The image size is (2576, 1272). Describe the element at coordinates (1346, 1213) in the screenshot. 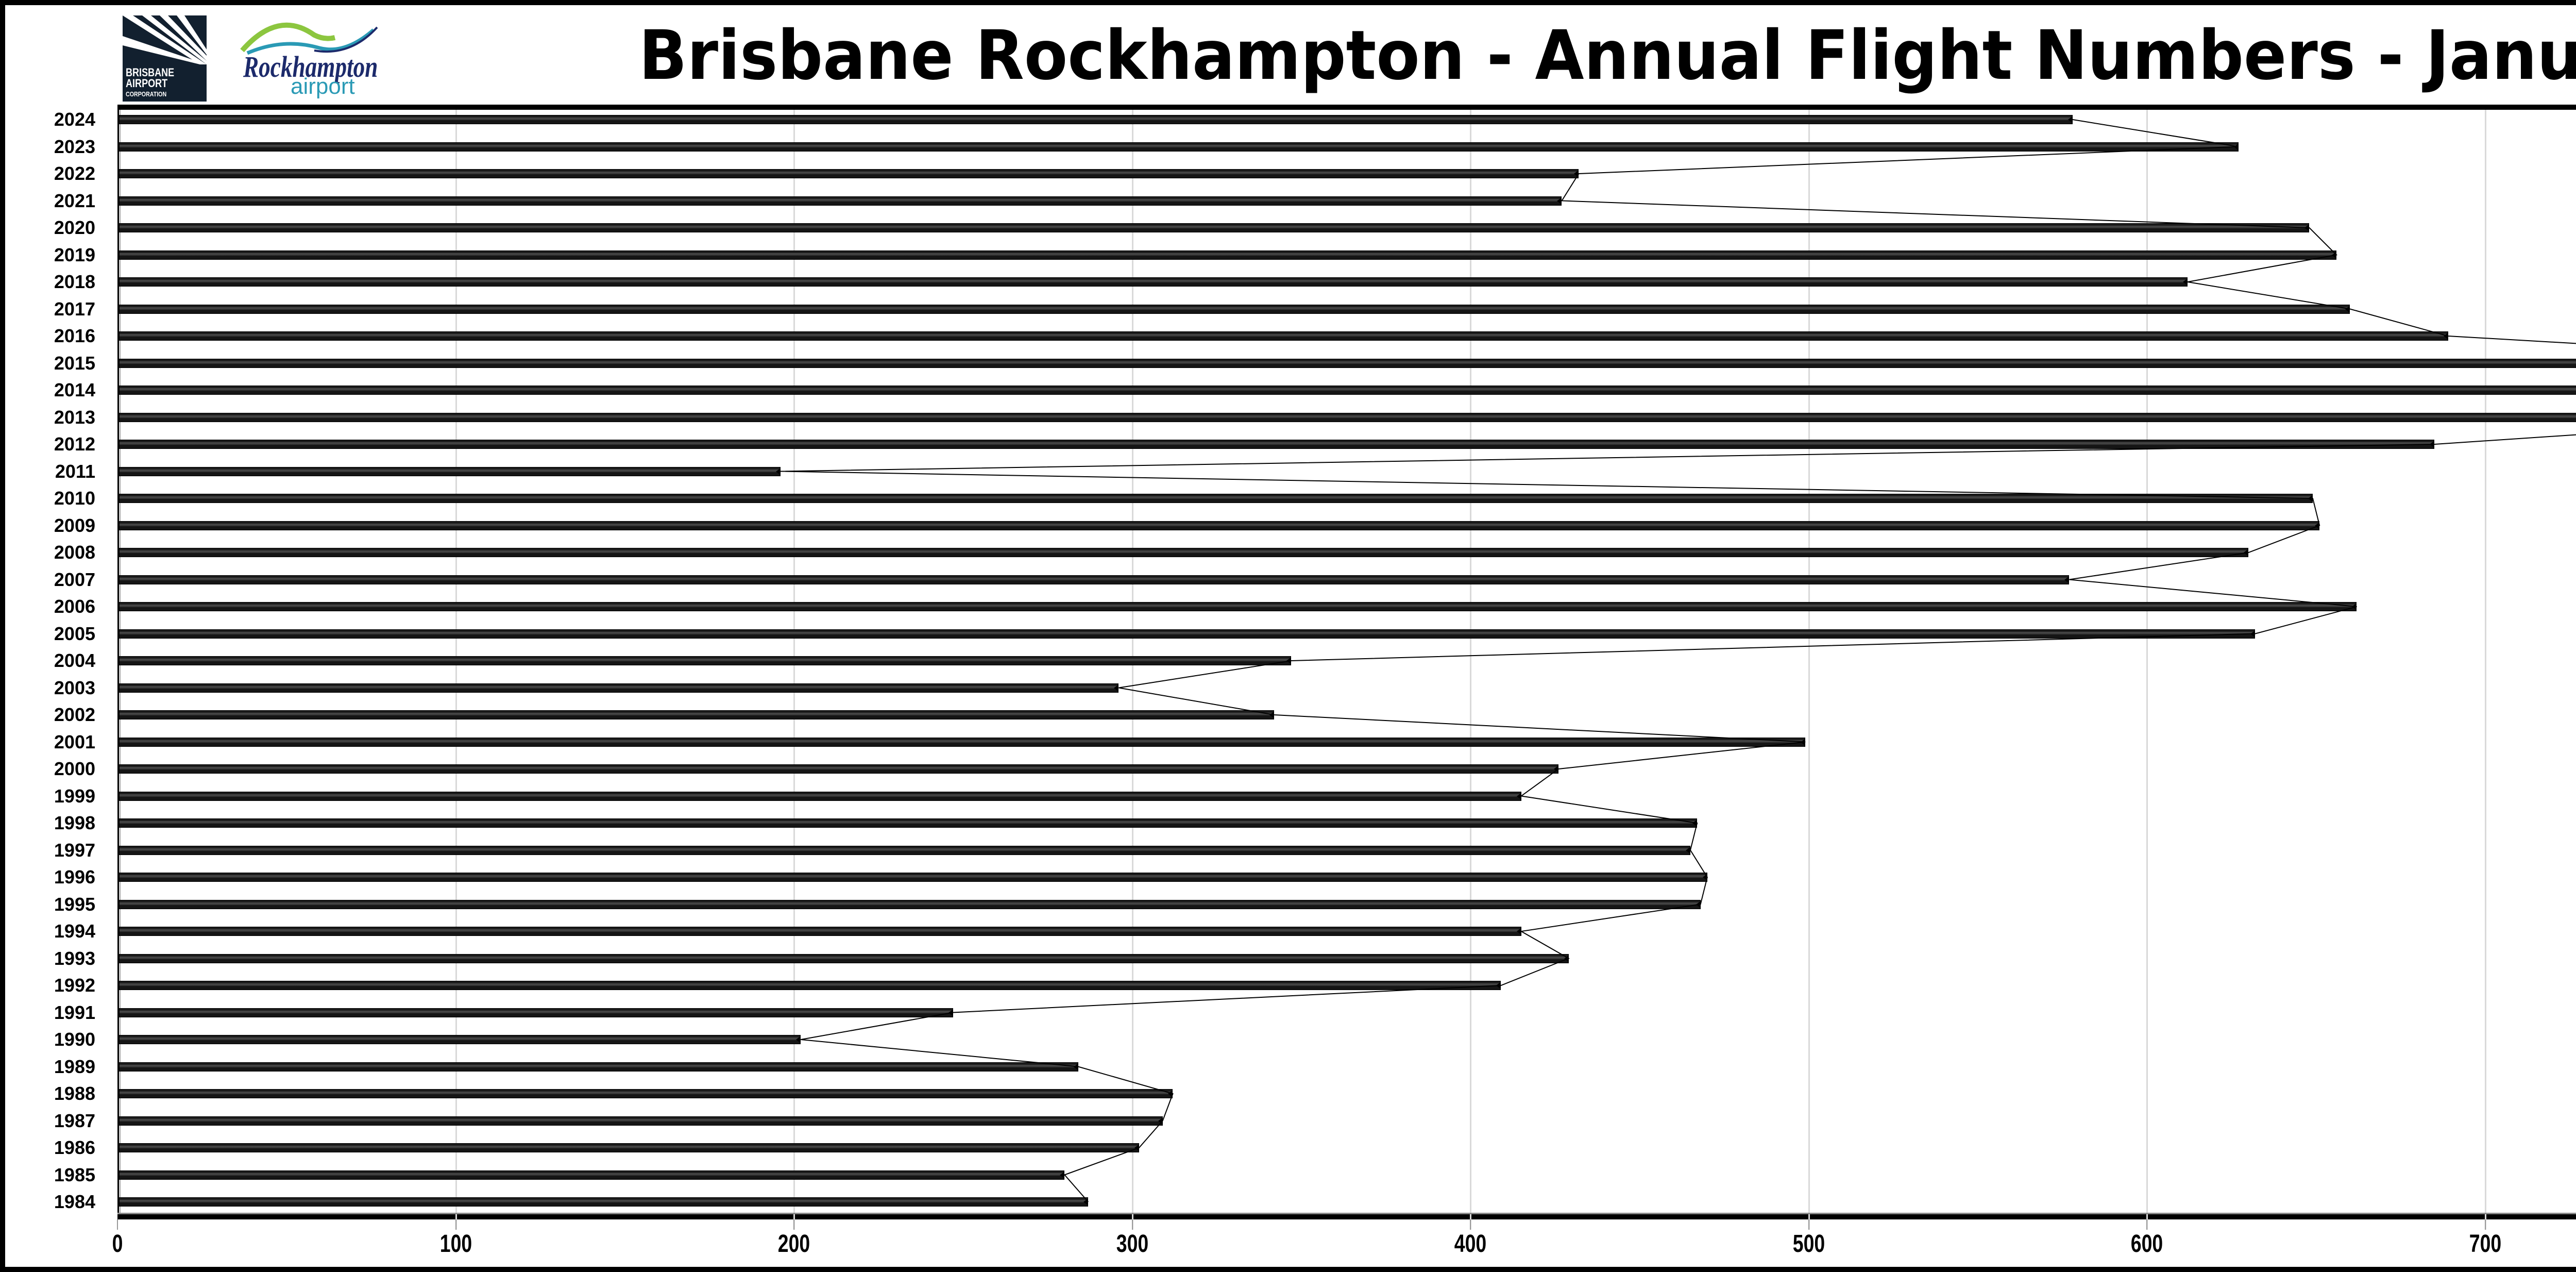

I see `x-axis-line` at that location.